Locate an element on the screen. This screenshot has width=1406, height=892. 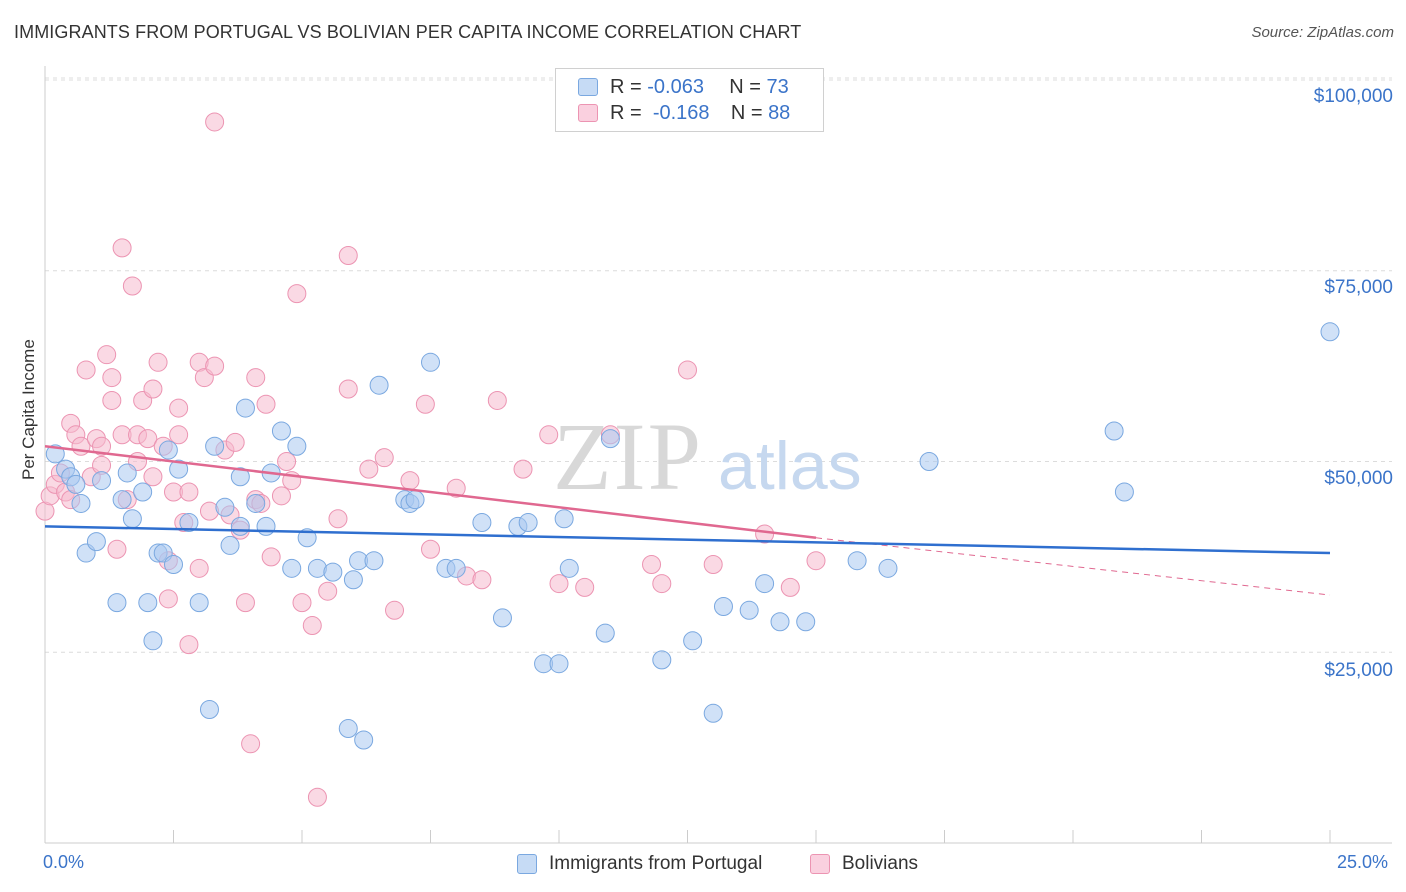
legend-r-label: R = is located at coordinates (626, 112).